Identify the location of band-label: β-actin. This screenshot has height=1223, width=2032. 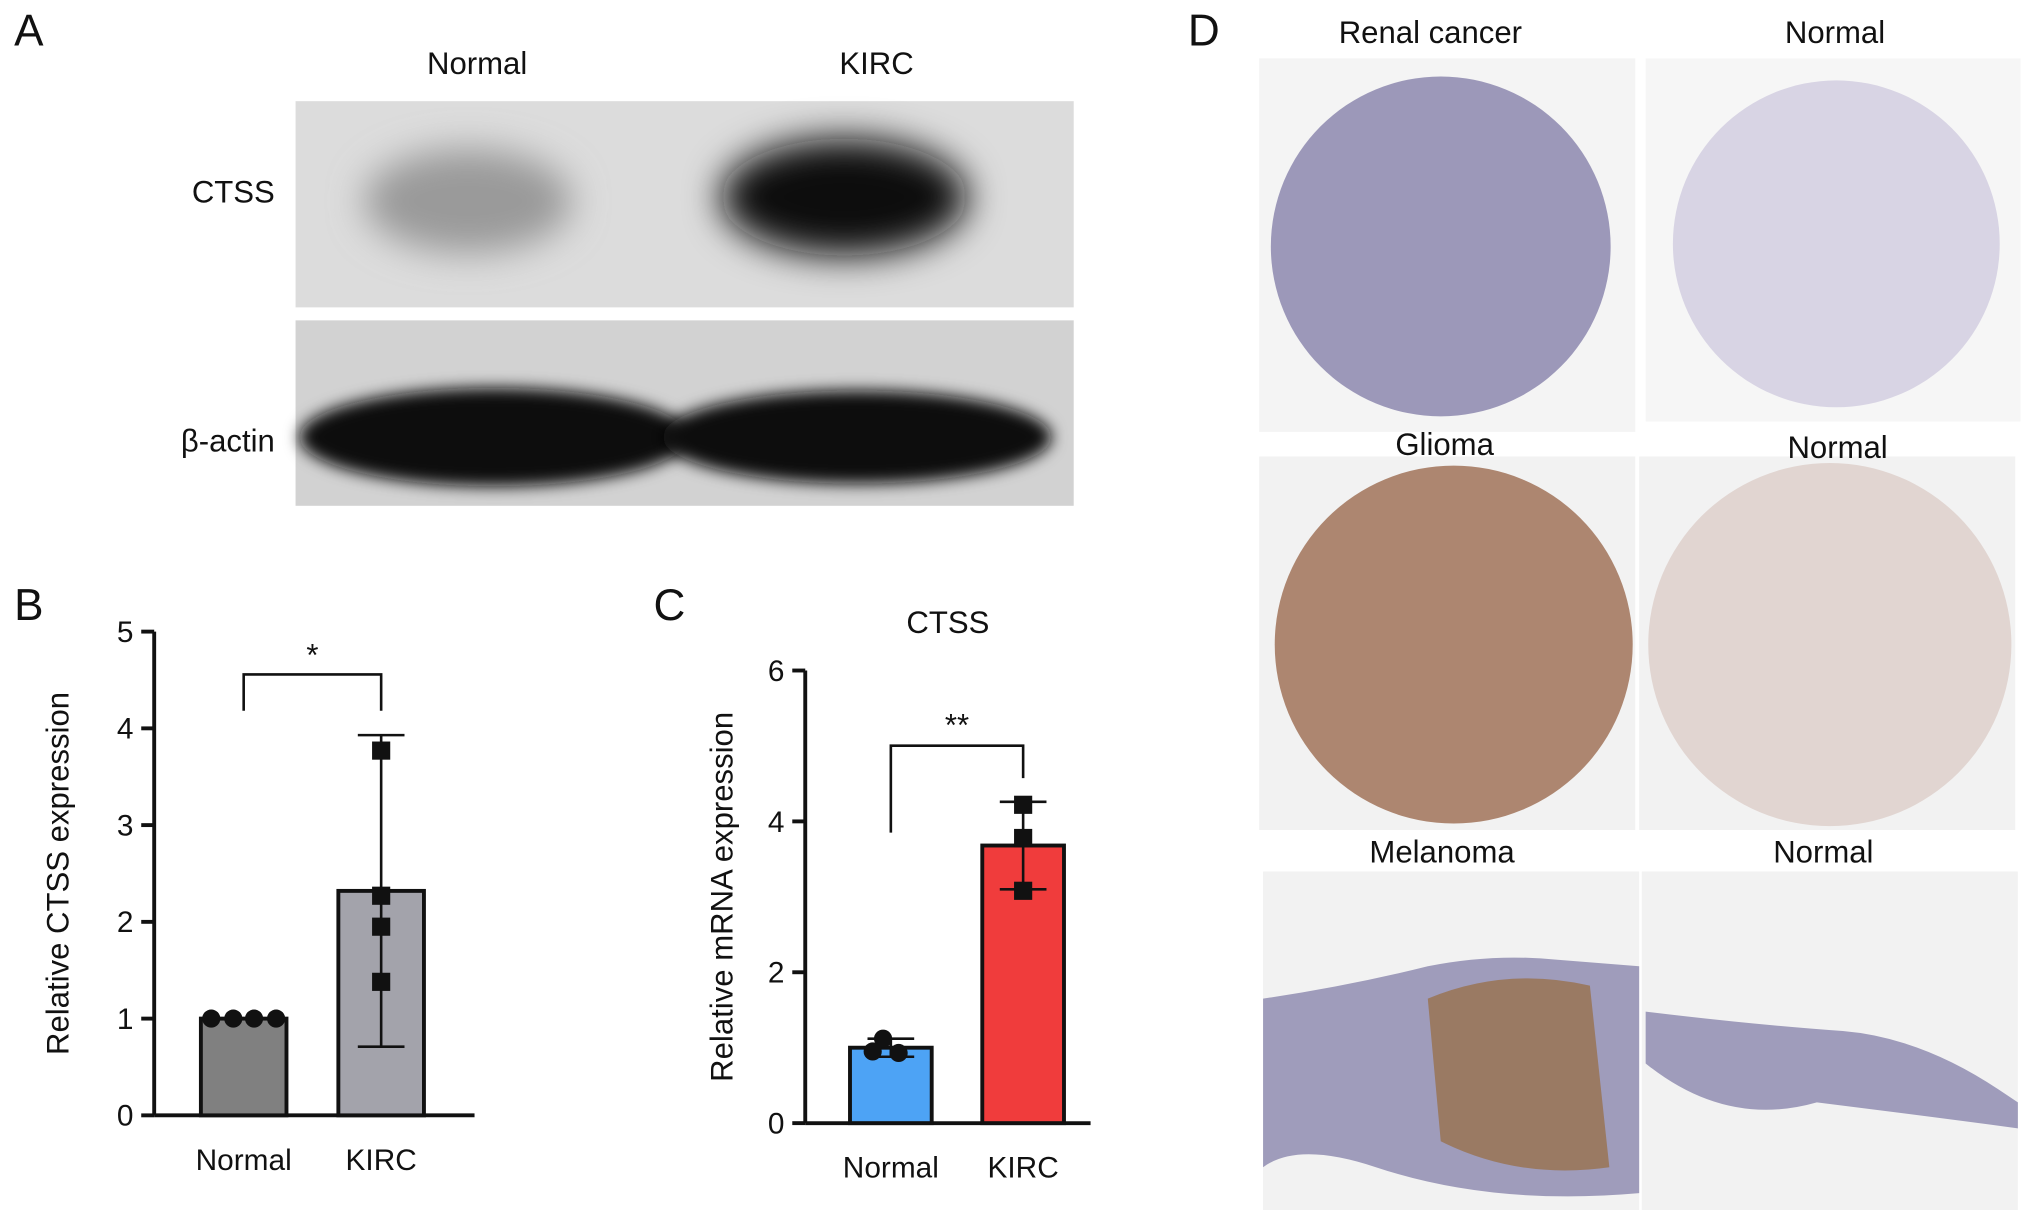
(228, 440).